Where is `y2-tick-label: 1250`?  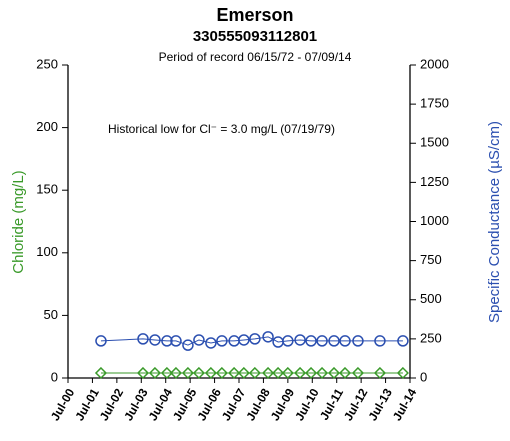 y2-tick-label: 1250 is located at coordinates (434, 181).